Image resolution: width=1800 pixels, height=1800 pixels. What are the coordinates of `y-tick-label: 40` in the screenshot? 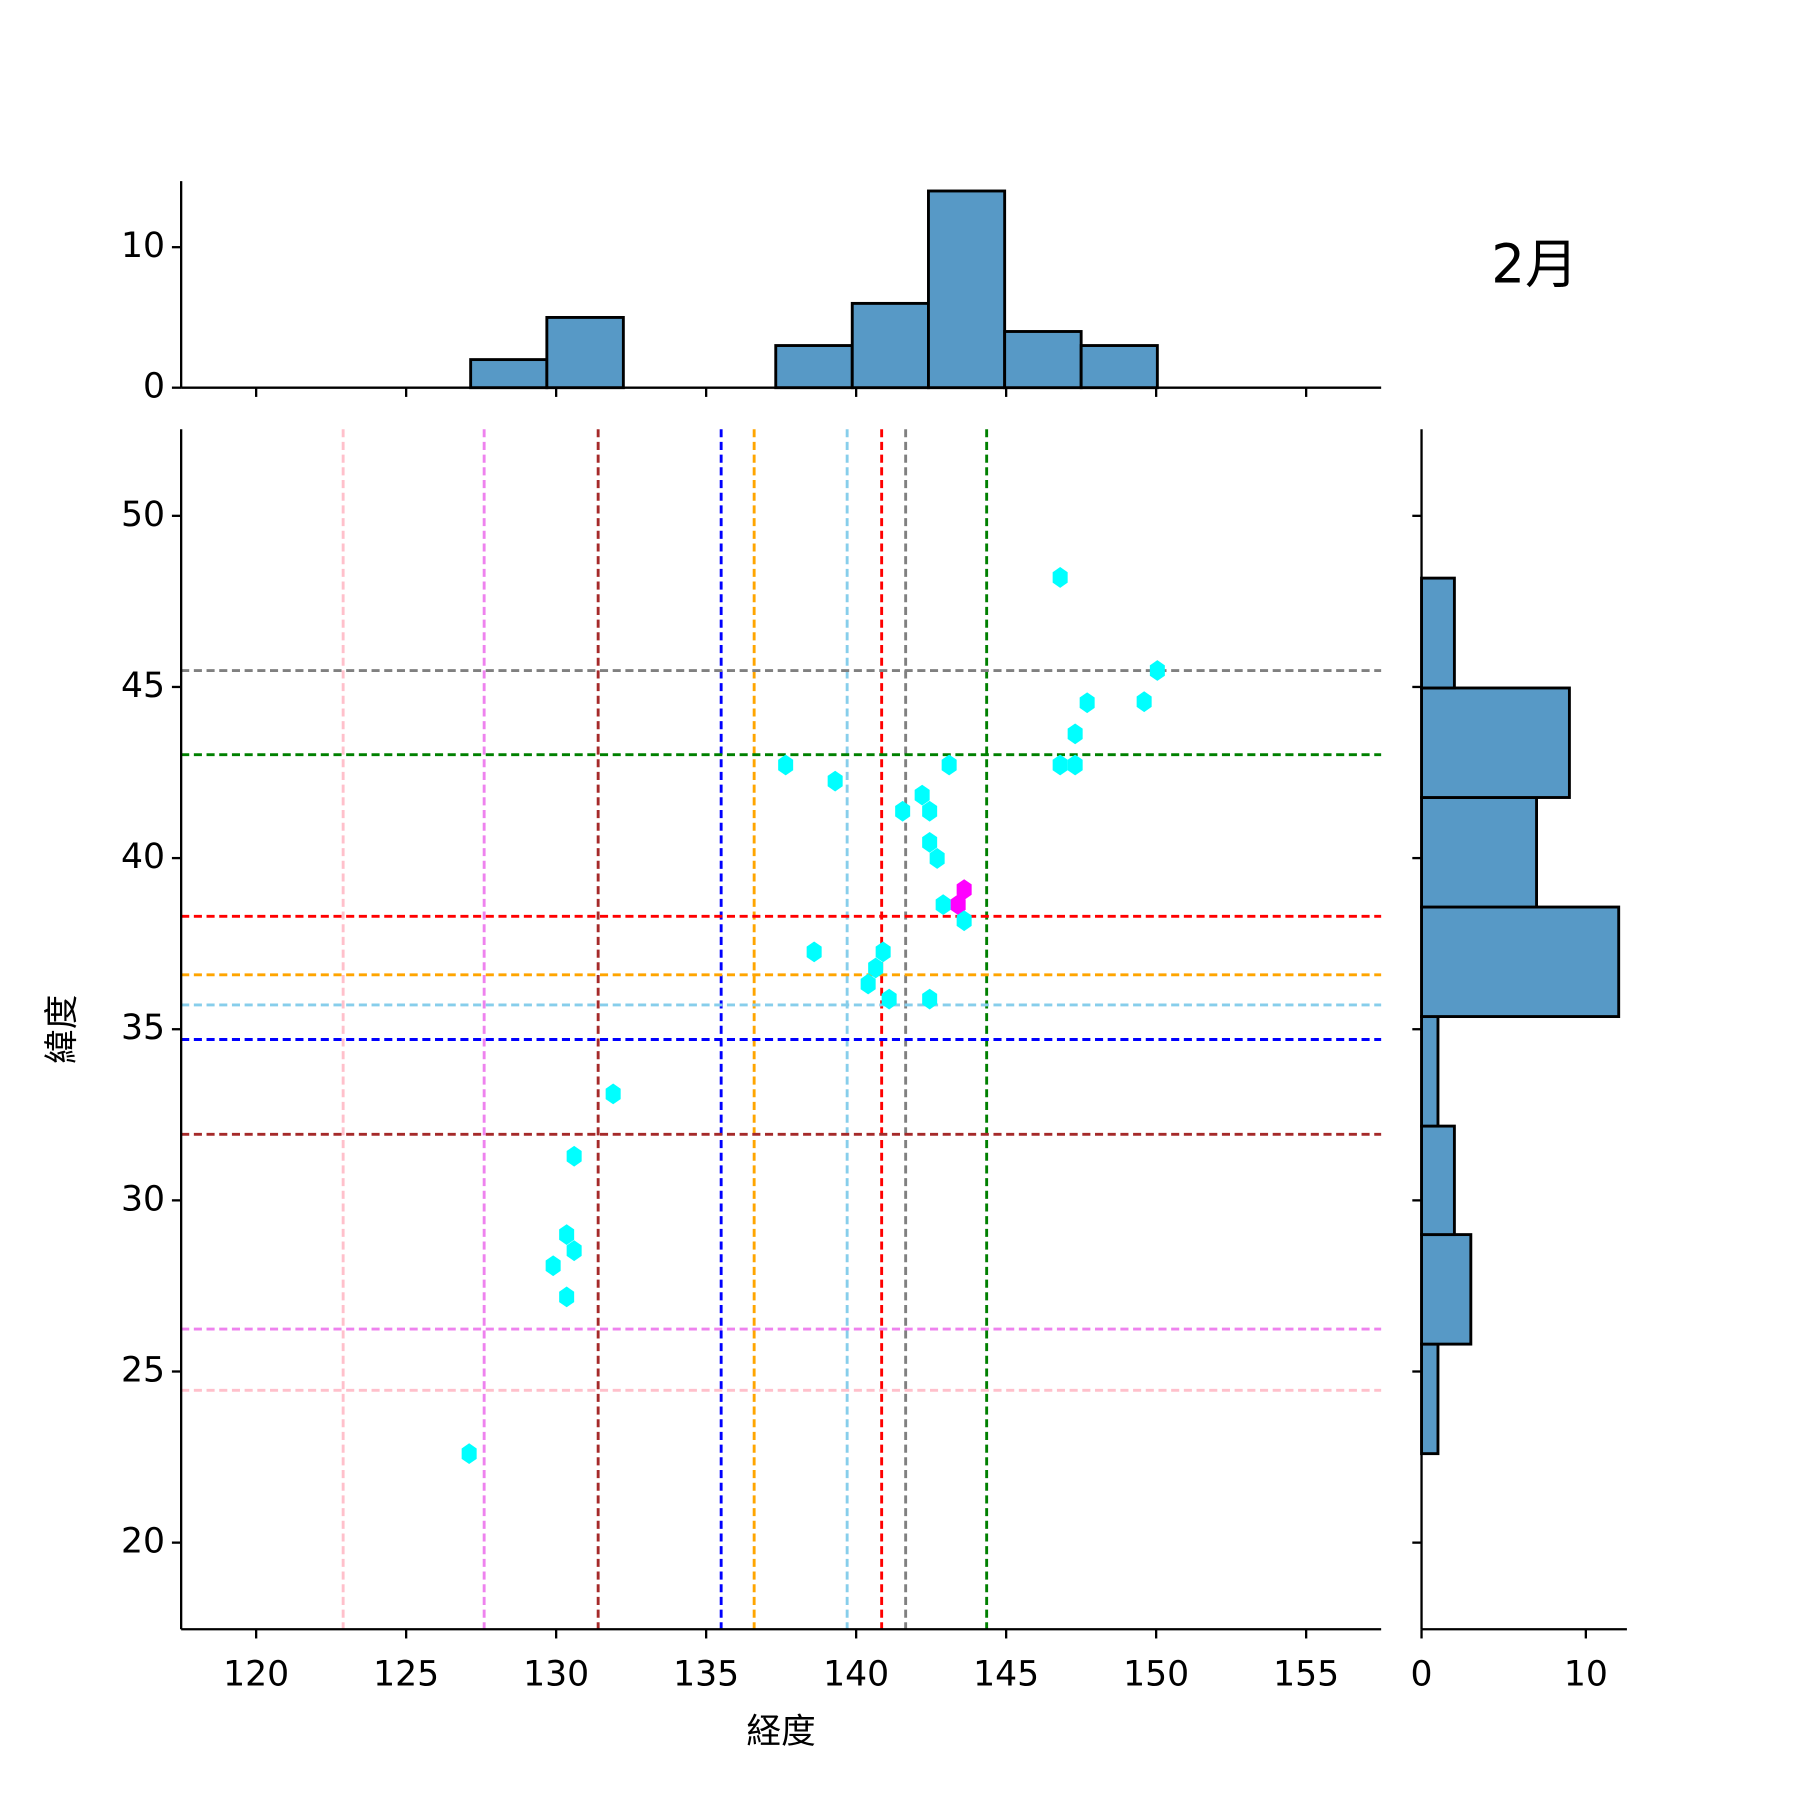 It's located at (143, 857).